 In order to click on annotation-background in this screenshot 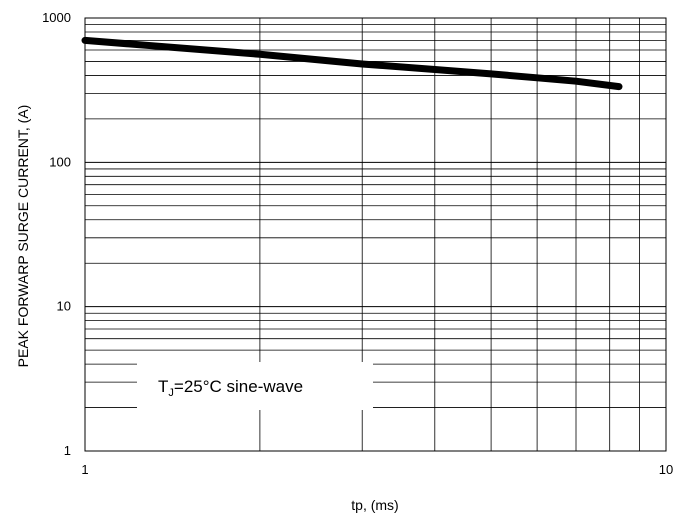, I will do `click(255, 386)`.